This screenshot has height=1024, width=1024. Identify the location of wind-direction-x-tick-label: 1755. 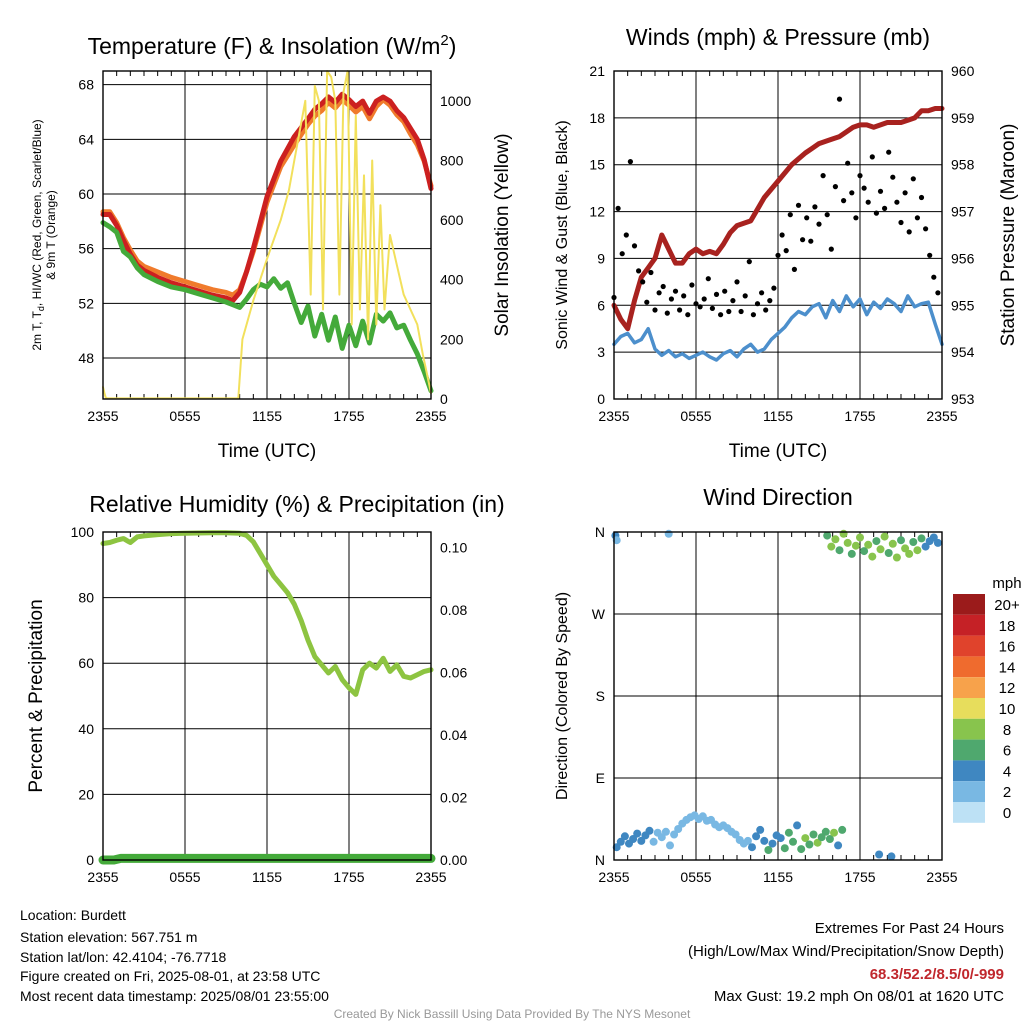
(859, 877).